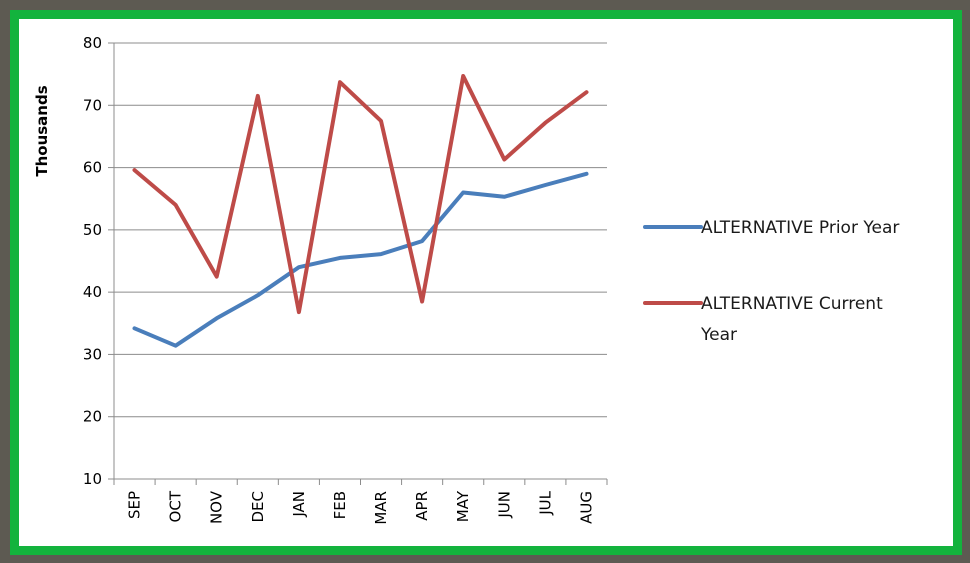 The image size is (970, 563). What do you see at coordinates (422, 506) in the screenshot?
I see `x-tick-label: APR` at bounding box center [422, 506].